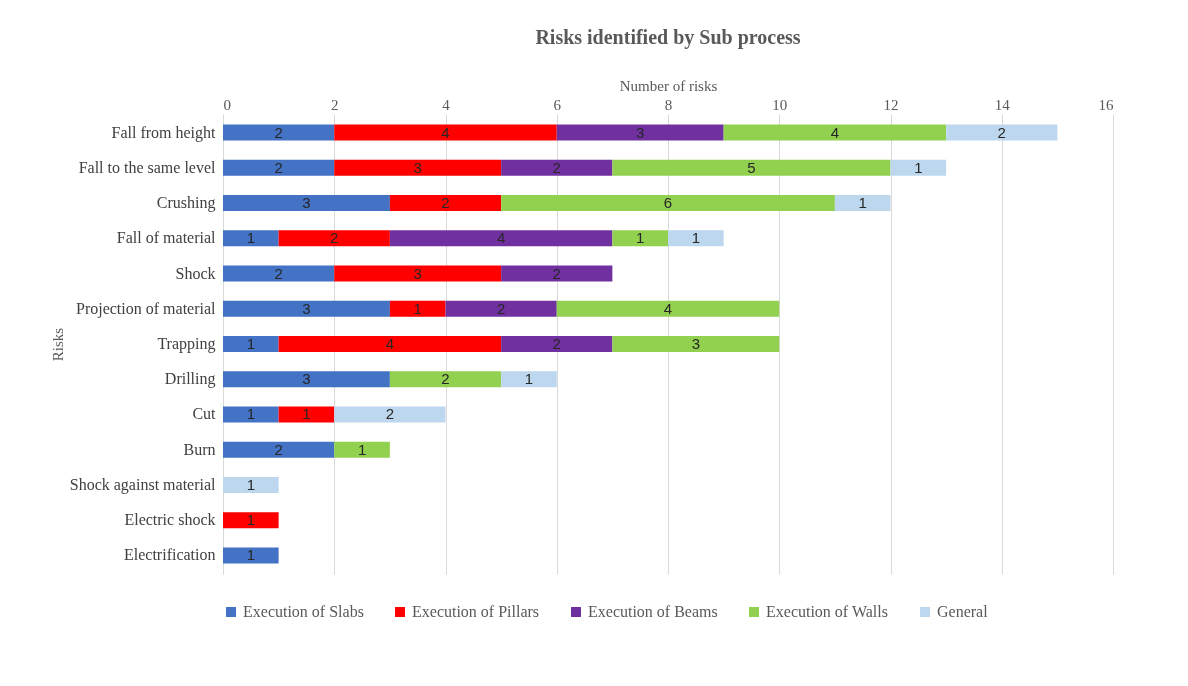 The height and width of the screenshot is (686, 1188). I want to click on legend-label: Execution of Beams, so click(653, 611).